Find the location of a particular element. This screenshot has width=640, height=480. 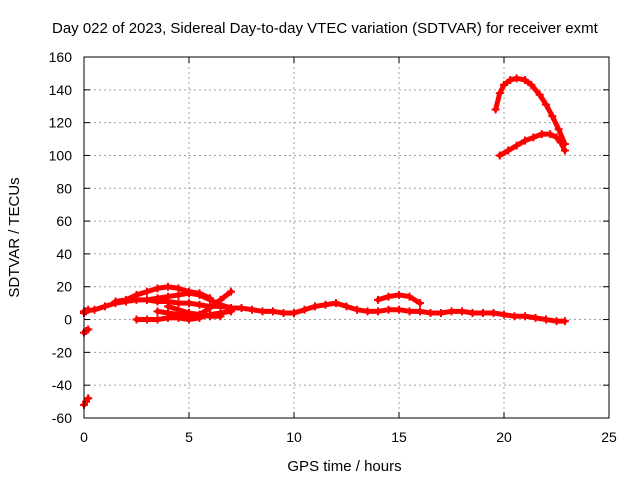

y-tick-label: 140 is located at coordinates (61, 90).